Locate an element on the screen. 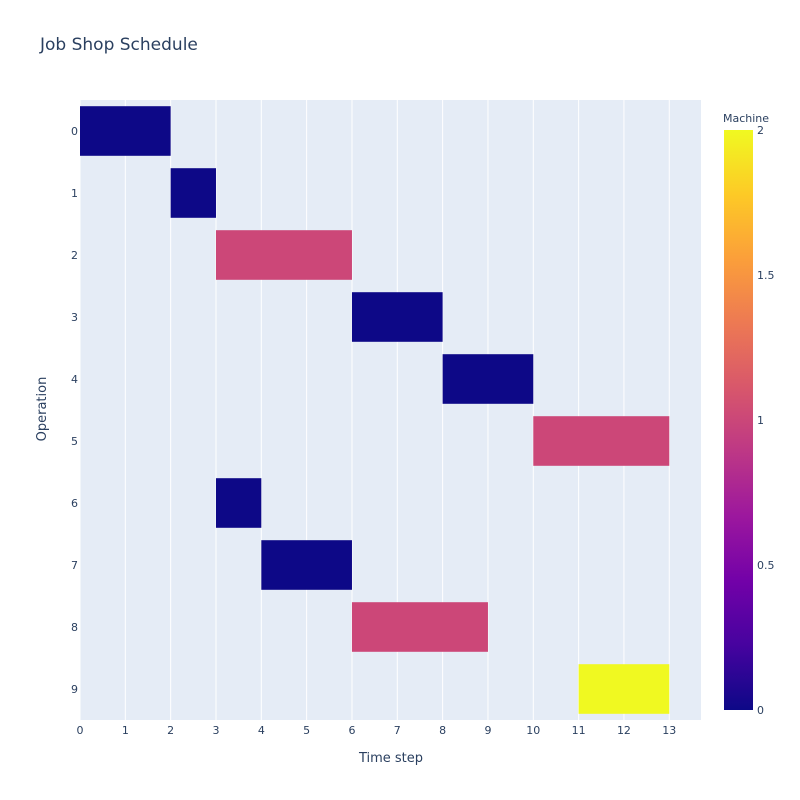 This screenshot has width=800, height=800. y-tick-label: 9 is located at coordinates (74, 689).